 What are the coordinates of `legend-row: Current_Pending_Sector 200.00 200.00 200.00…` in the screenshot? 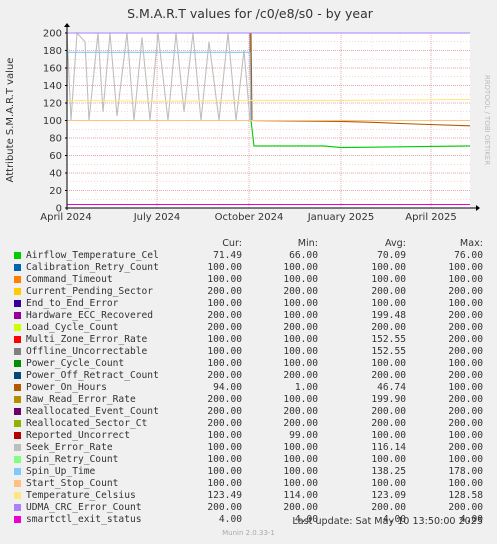 It's located at (249, 292).